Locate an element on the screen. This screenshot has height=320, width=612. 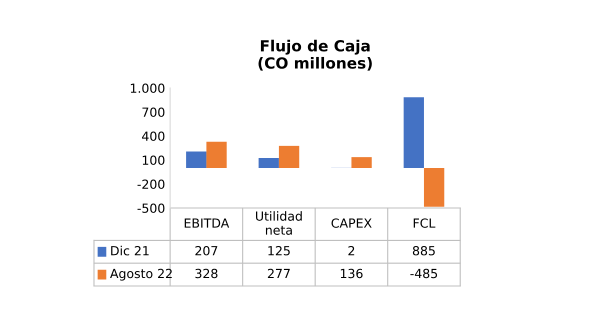
y-tick-label: 700 is located at coordinates (153, 112).